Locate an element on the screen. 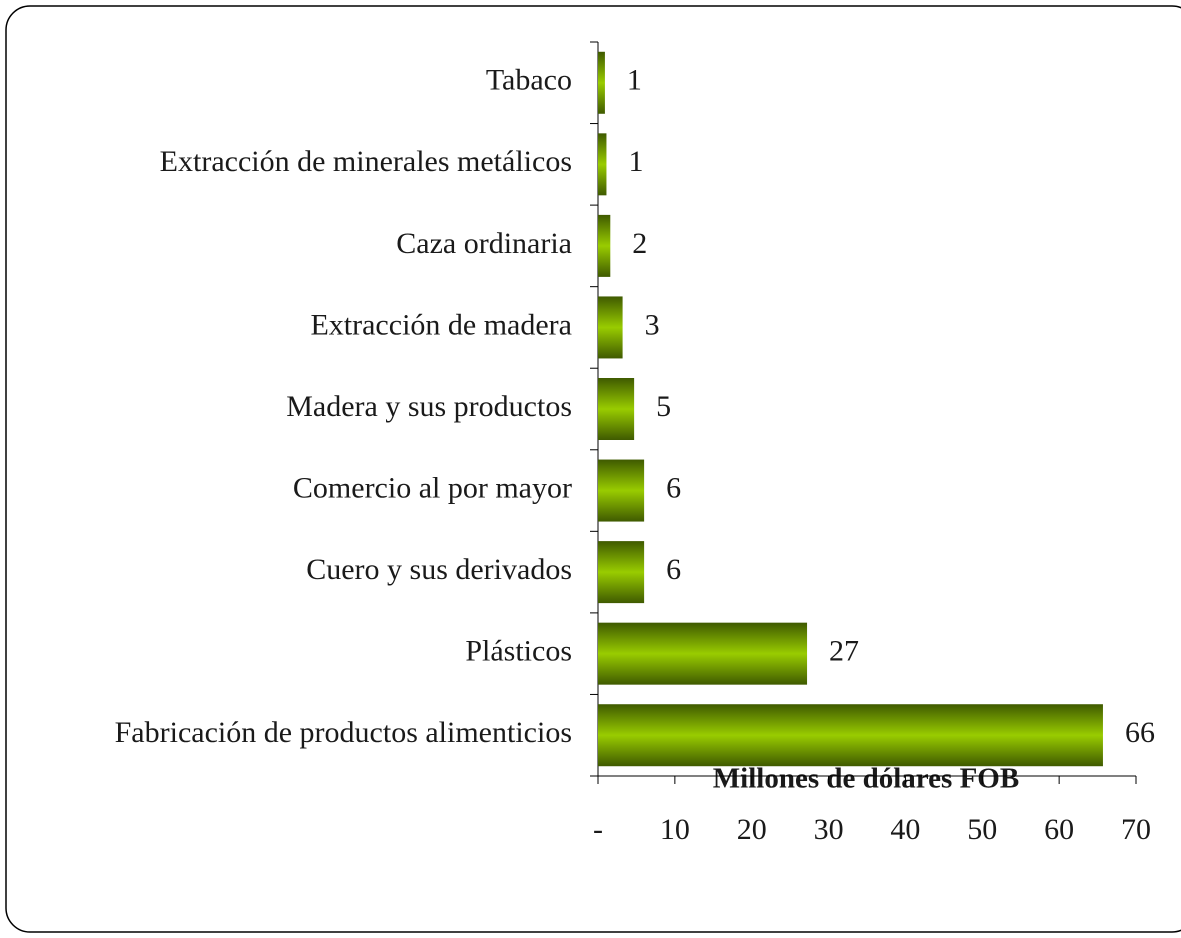  x-tick-label: 30 is located at coordinates (829, 829).